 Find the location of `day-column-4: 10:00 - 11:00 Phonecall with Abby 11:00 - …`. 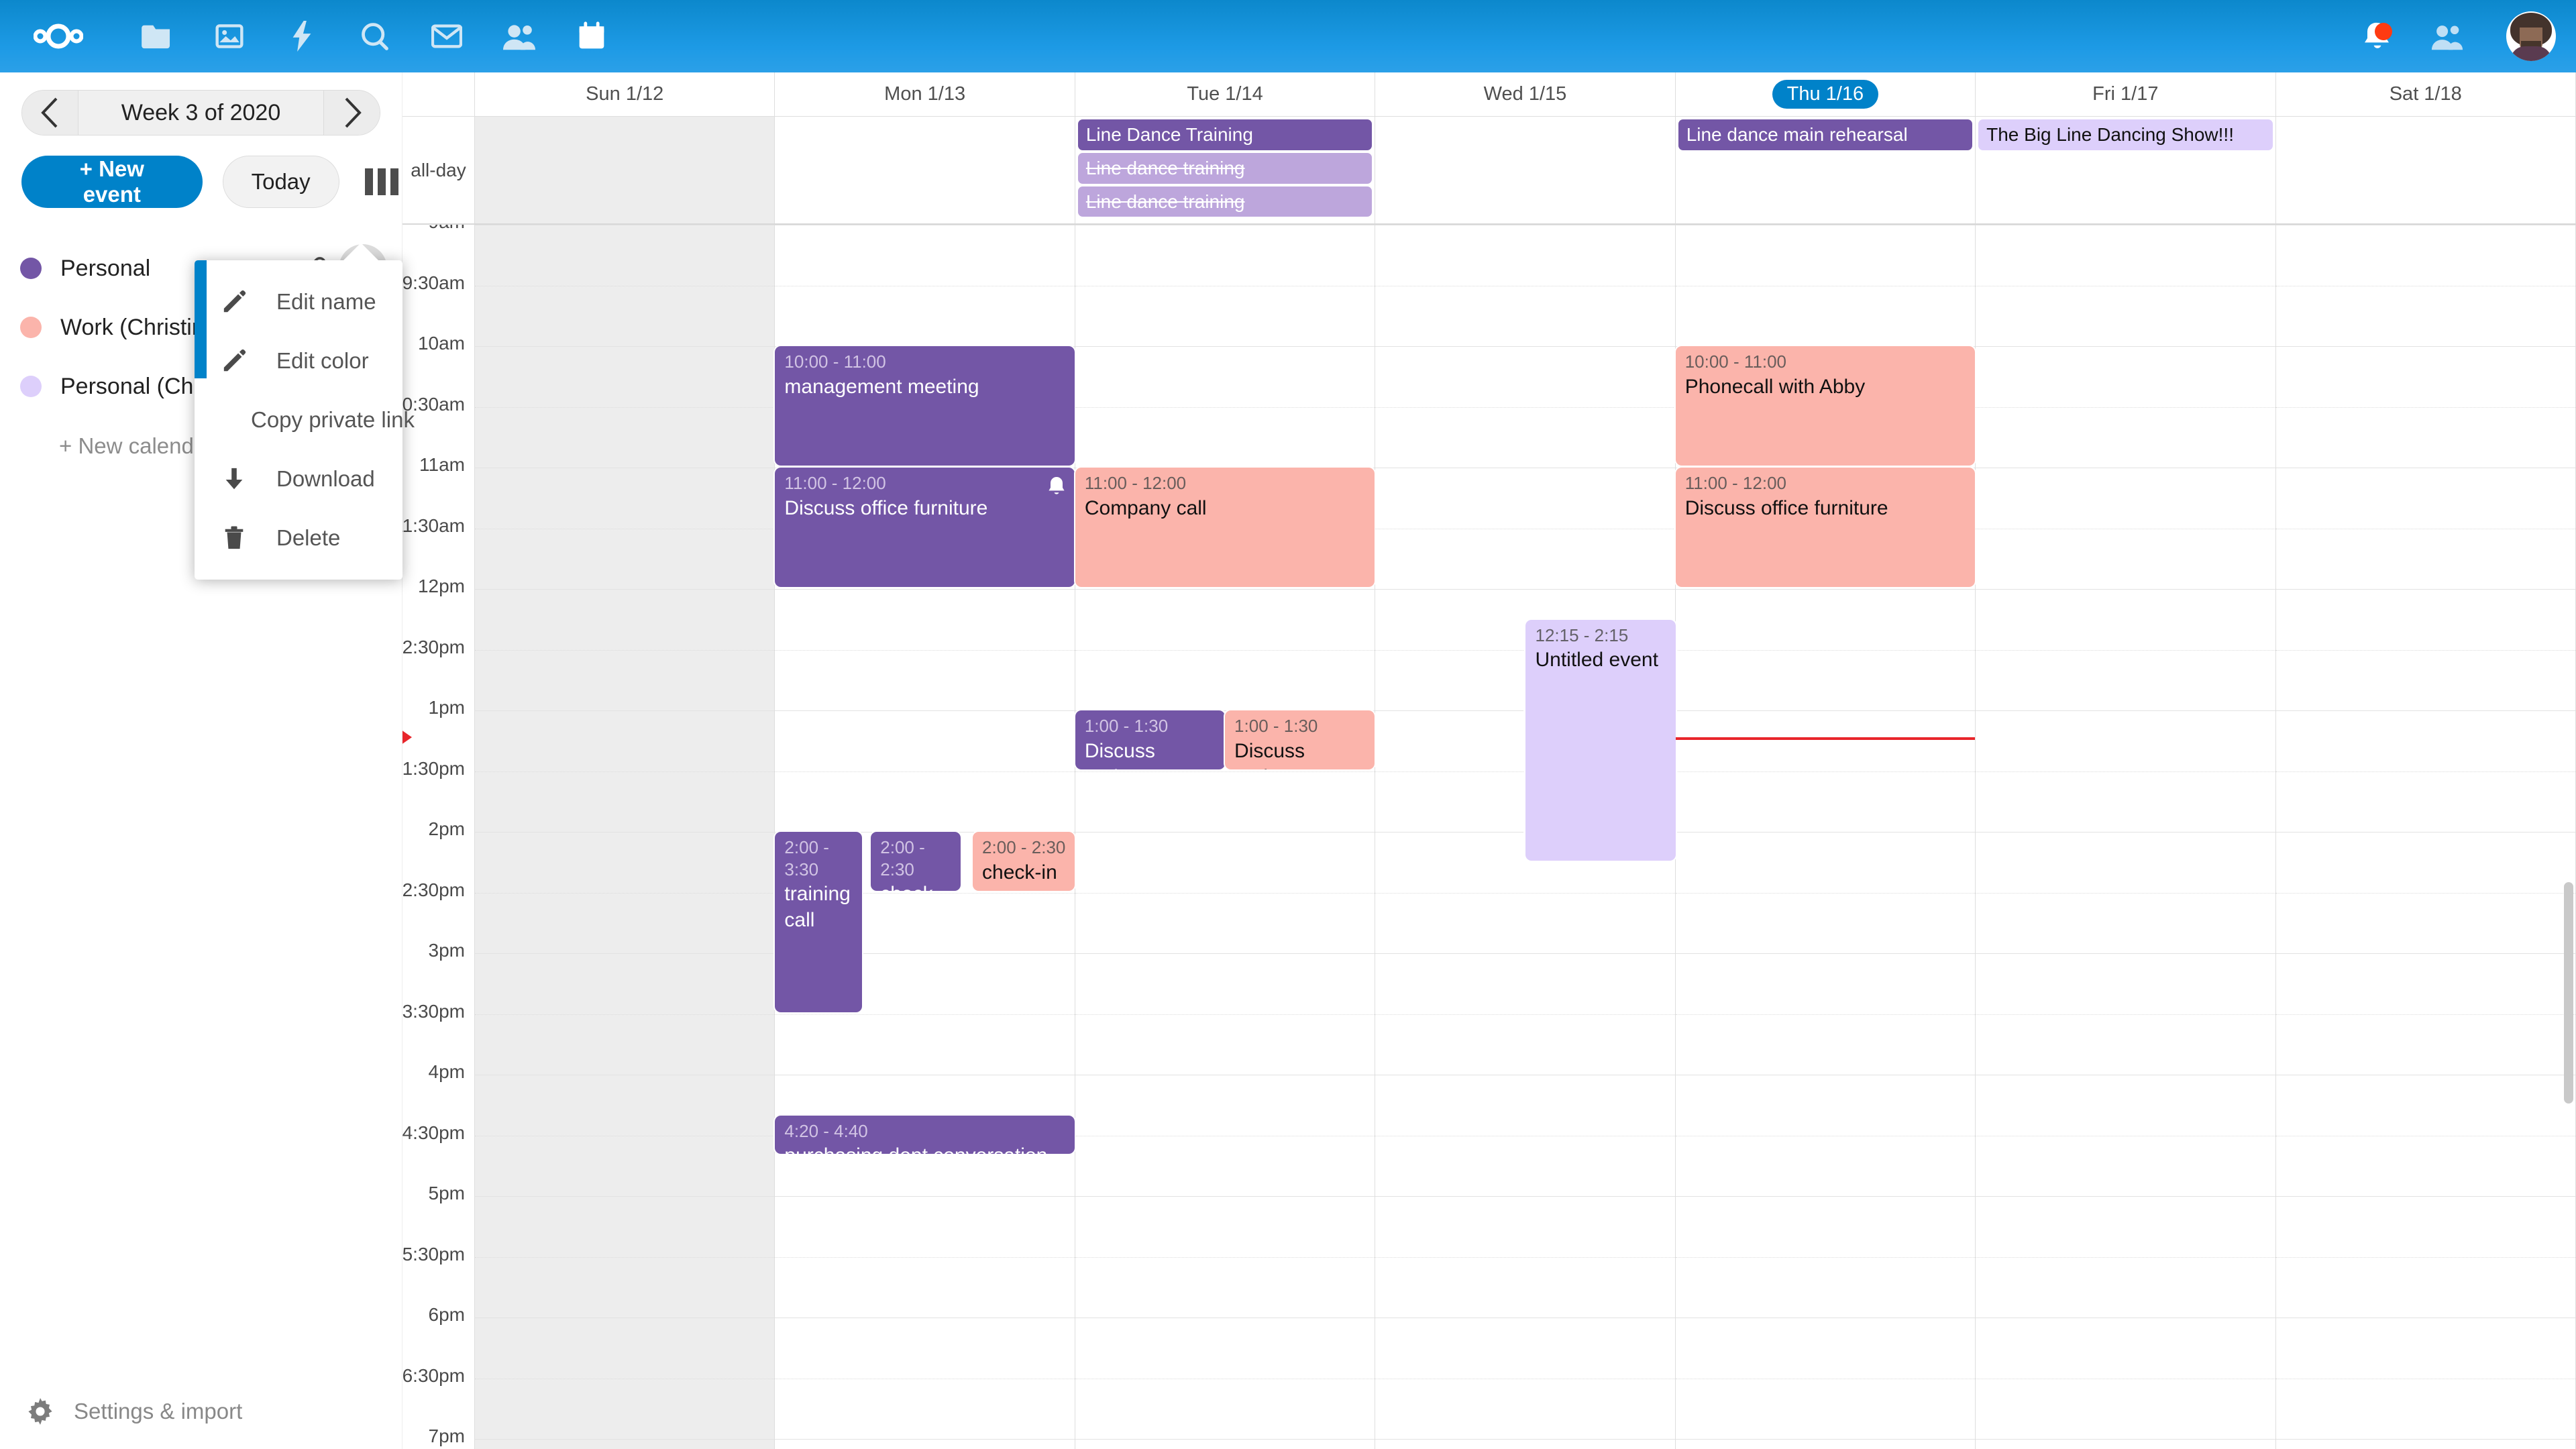

day-column-4: 10:00 - 11:00 Phonecall with Abby 11:00 - … is located at coordinates (1750, 837).